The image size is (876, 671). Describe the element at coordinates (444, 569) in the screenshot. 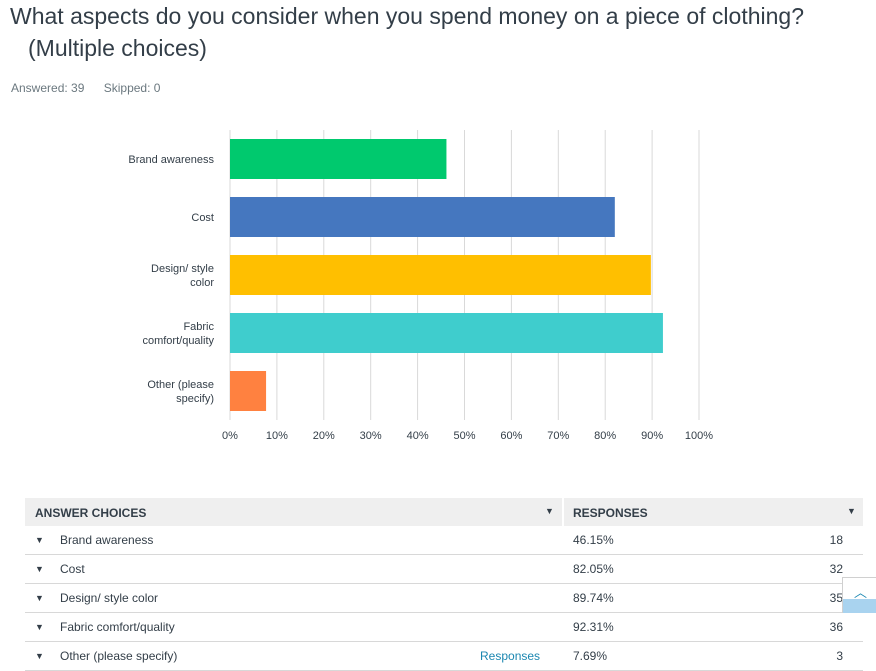

I see `table-row: ▼ Cost 82.05% 32` at that location.